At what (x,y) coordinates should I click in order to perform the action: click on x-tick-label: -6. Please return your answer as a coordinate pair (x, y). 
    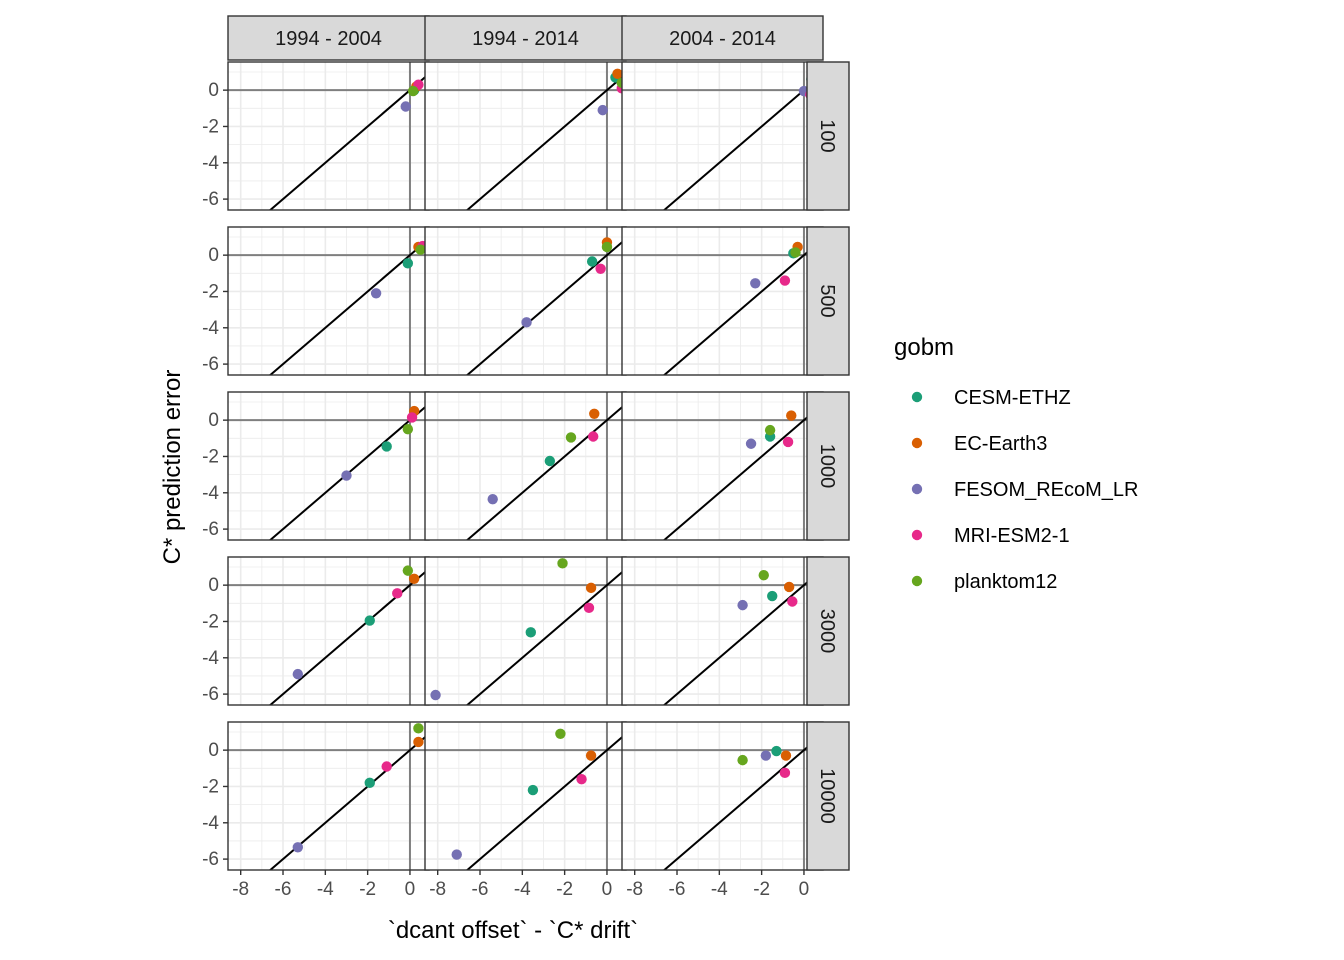
    Looking at the image, I should click on (480, 889).